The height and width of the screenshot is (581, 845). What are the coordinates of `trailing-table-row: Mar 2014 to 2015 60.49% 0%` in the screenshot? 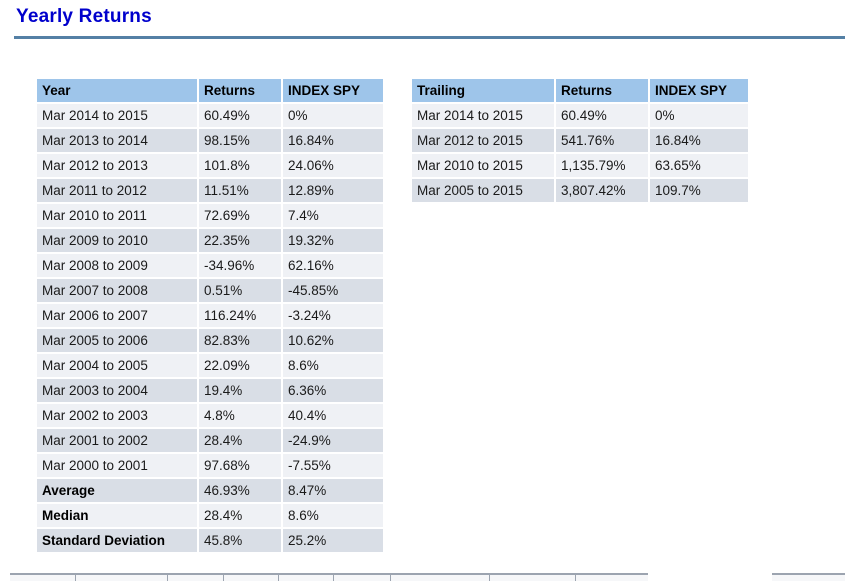 It's located at (580, 115).